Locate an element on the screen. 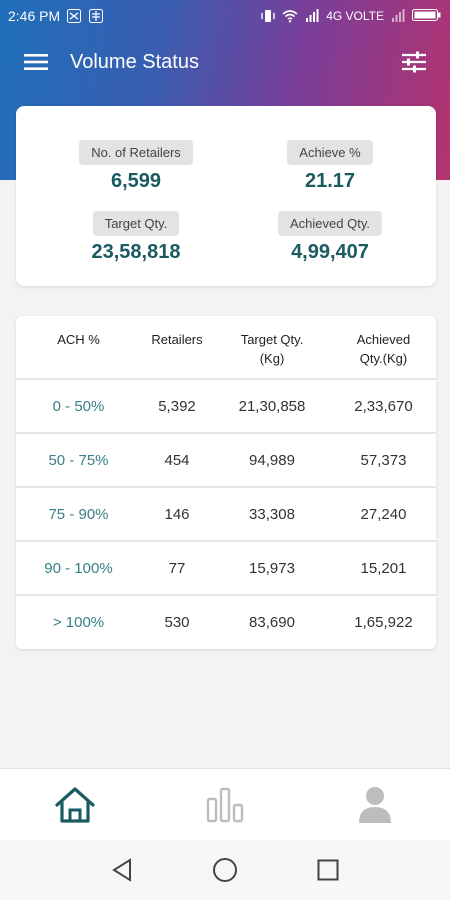 The image size is (450, 900). cell-retailers: 146 is located at coordinates (177, 514).